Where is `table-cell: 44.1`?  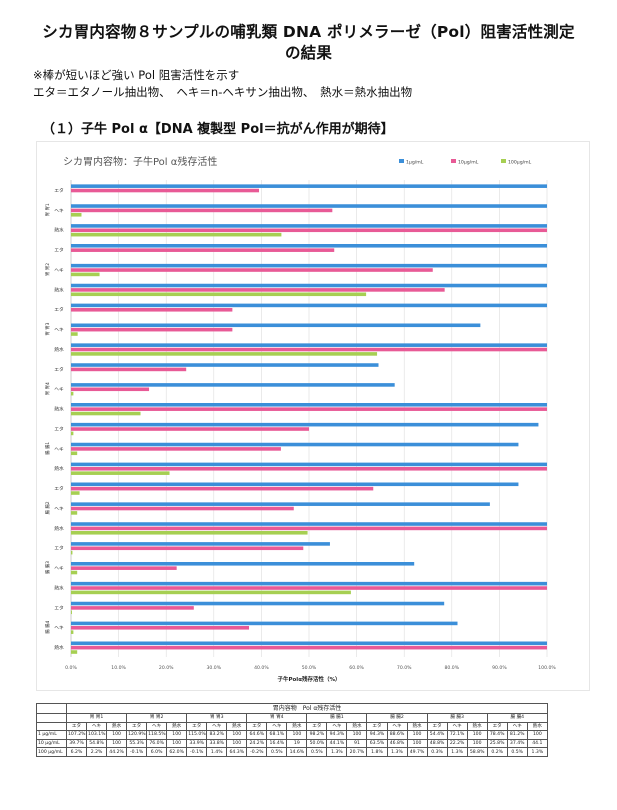
table-cell: 44.1 is located at coordinates (537, 743).